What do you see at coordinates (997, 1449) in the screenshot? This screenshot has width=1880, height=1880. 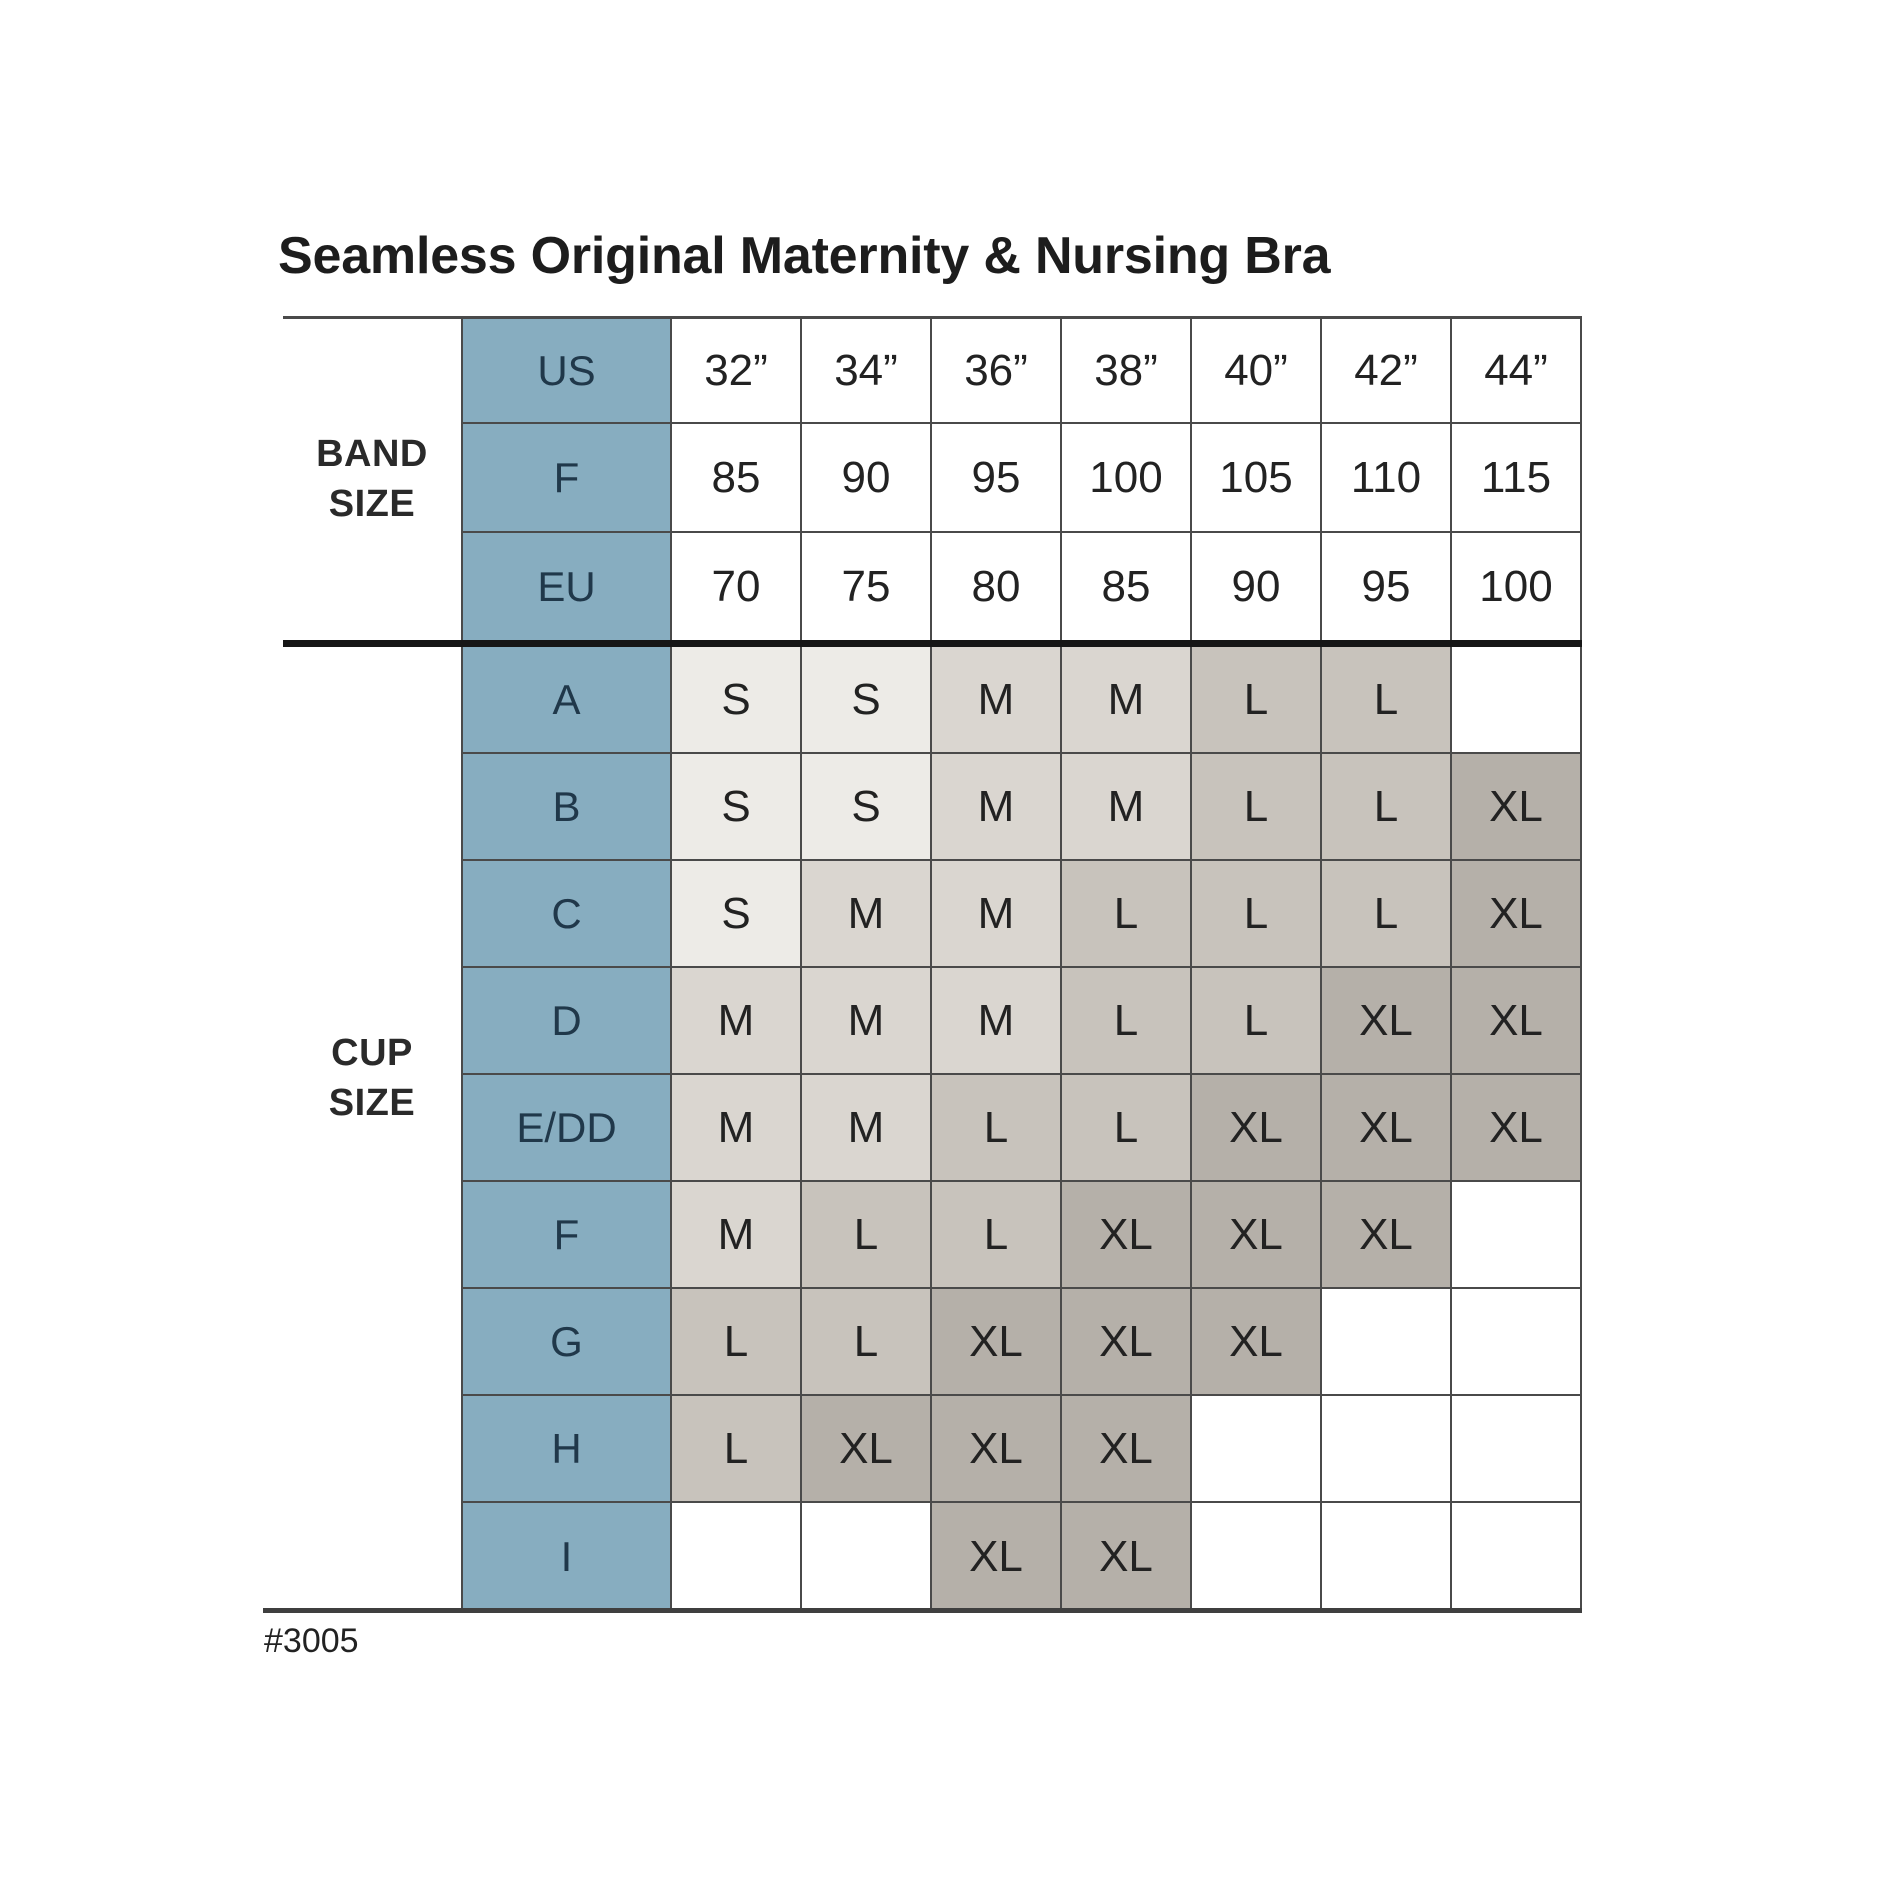 I see `cup-cell-H-col3: XL` at bounding box center [997, 1449].